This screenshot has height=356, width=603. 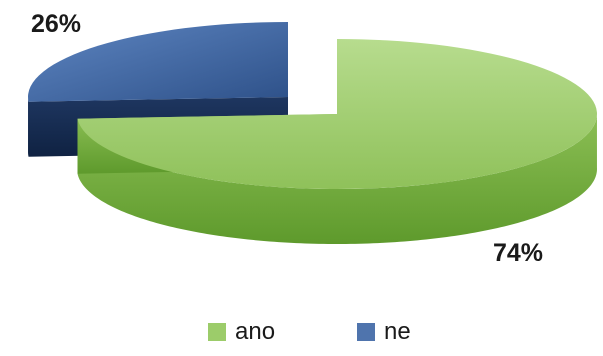 I want to click on legend-label-ne: ne, so click(x=397, y=331).